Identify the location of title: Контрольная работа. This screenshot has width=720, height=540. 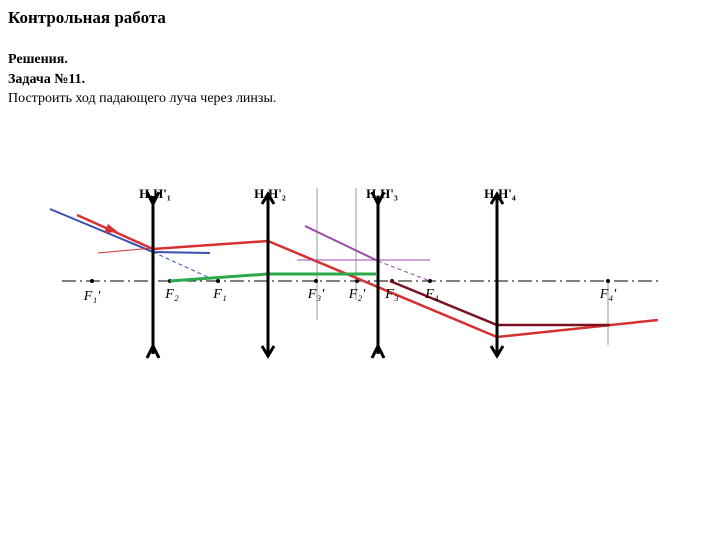
(87, 17).